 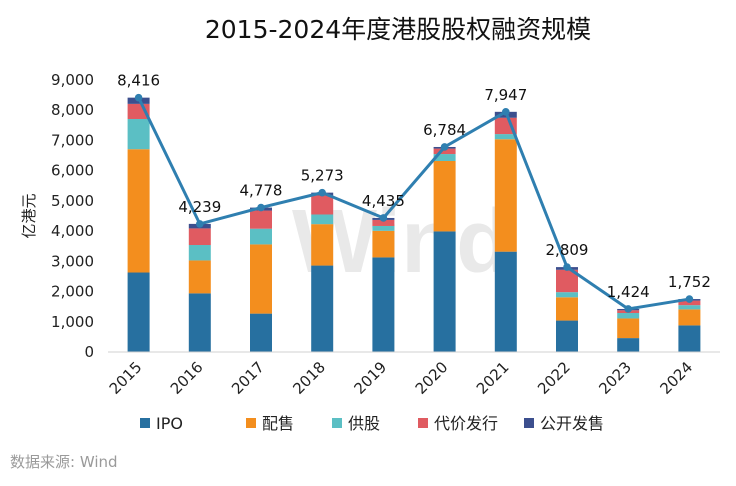 What do you see at coordinates (554, 378) in the screenshot?
I see `x-tick-label: 2022` at bounding box center [554, 378].